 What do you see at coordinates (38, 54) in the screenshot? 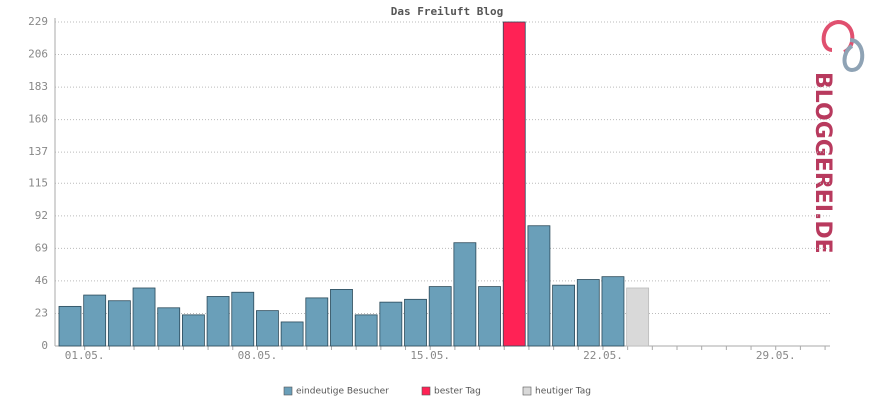
I see `y-tick-label: 206` at bounding box center [38, 54].